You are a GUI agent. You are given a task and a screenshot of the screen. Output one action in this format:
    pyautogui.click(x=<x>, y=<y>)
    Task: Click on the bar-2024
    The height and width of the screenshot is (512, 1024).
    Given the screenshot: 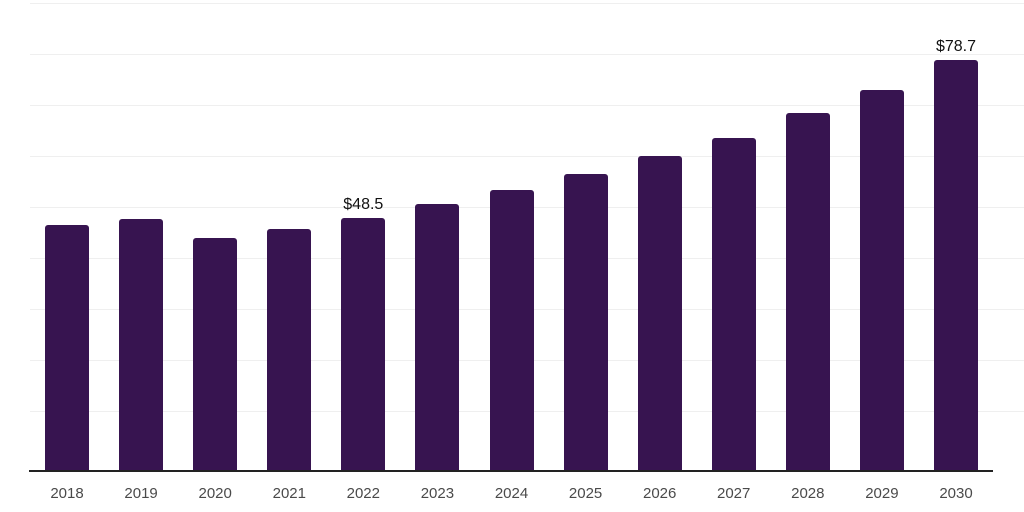 What is the action you would take?
    pyautogui.click(x=511, y=330)
    